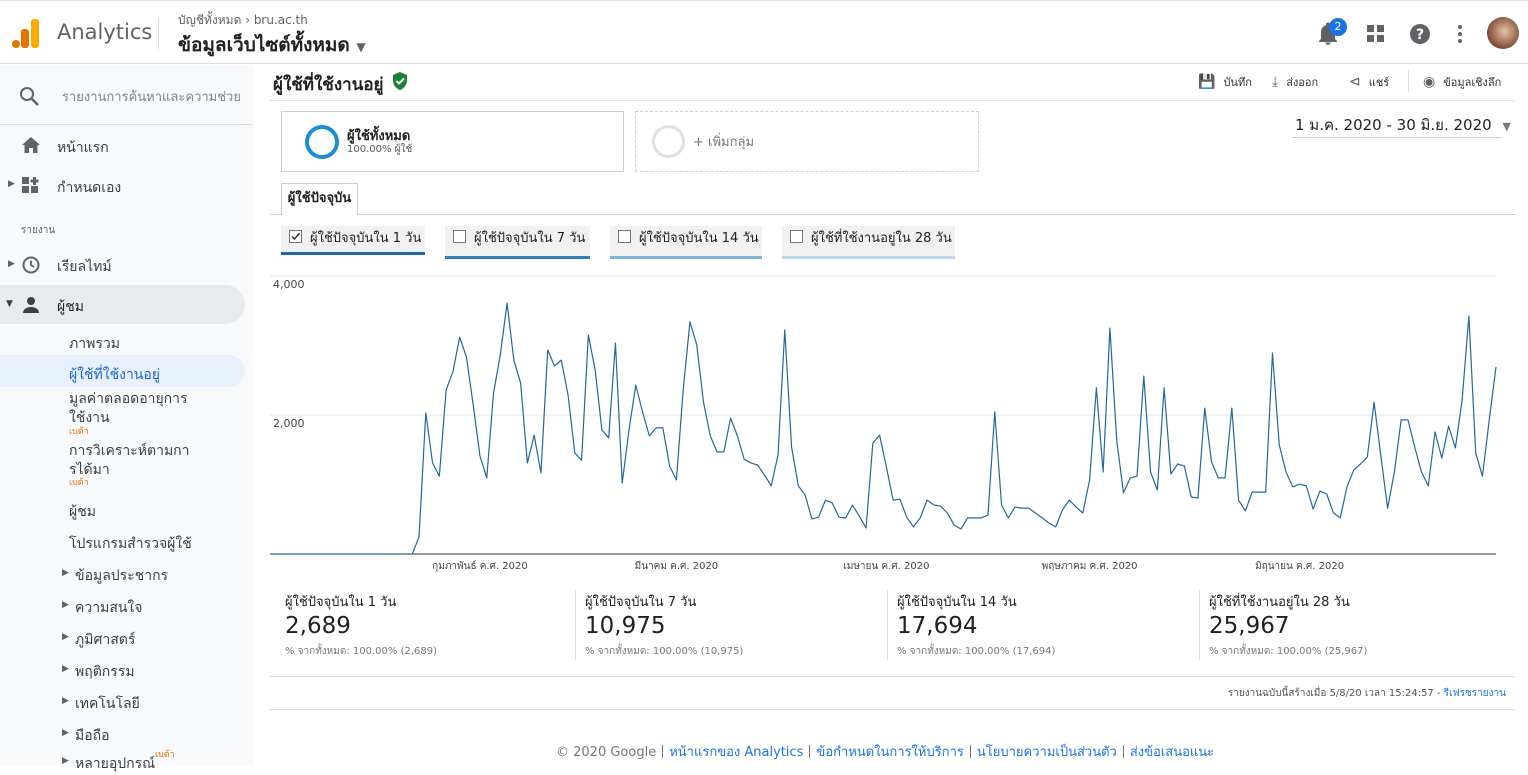 Image resolution: width=1528 pixels, height=775 pixels. Describe the element at coordinates (83, 148) in the screenshot. I see `nav-home: หน้าแรก` at that location.